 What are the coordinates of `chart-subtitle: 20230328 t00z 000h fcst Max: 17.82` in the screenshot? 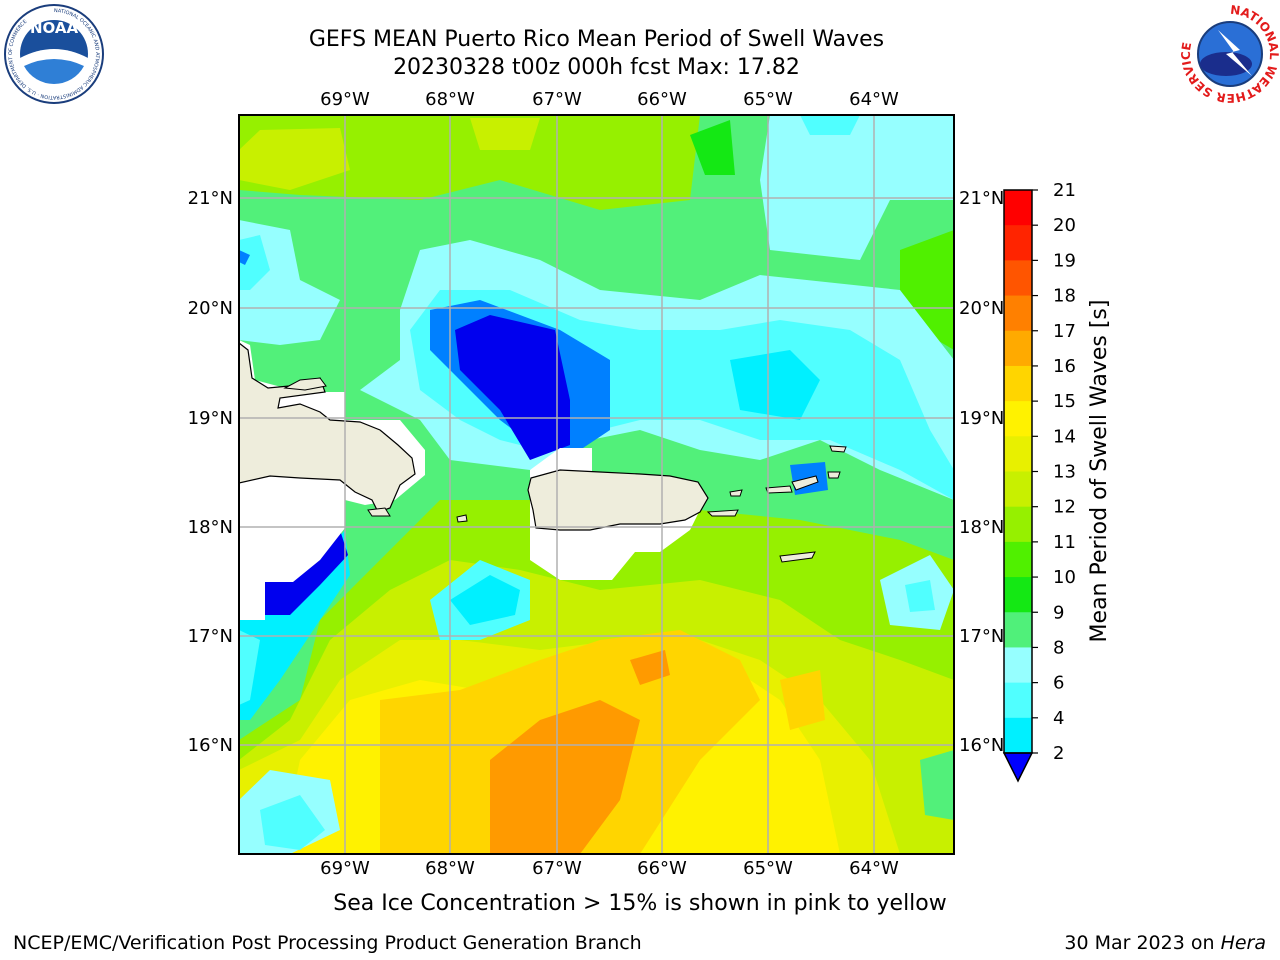 It's located at (596, 67).